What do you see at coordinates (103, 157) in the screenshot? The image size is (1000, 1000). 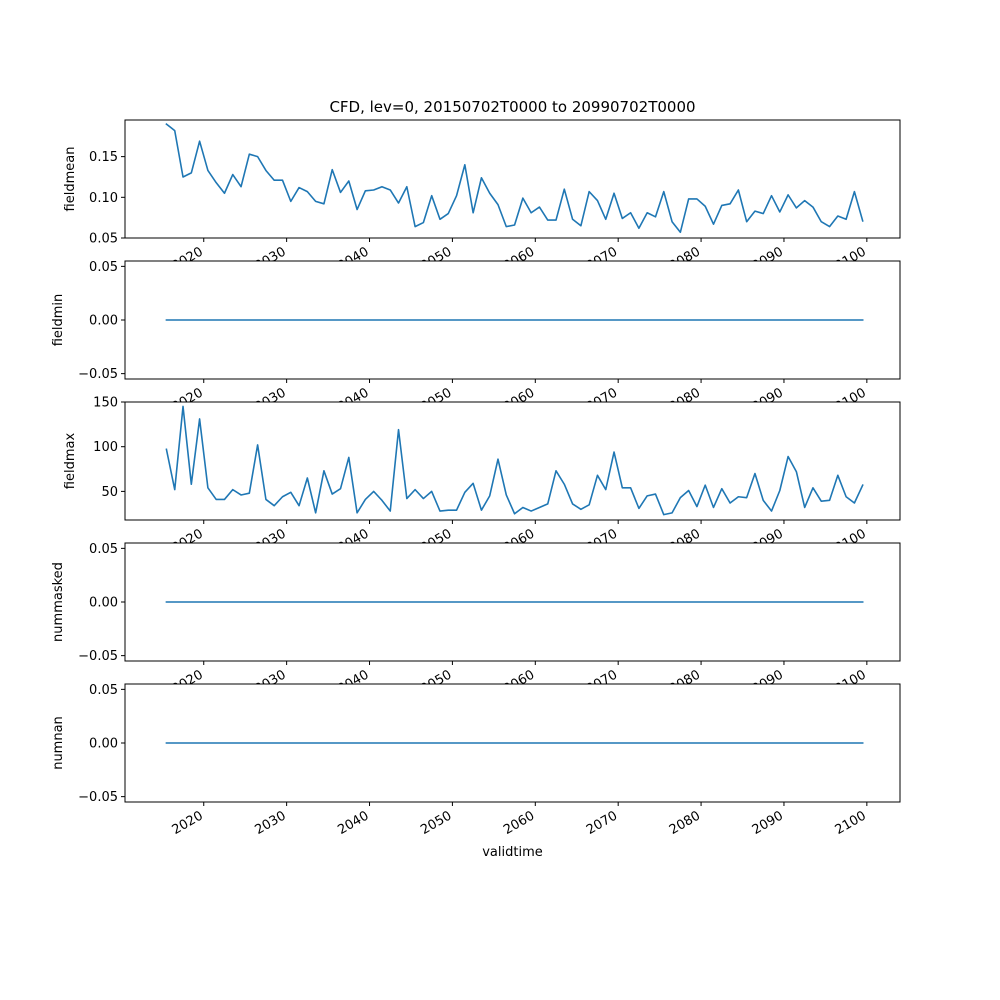 I see `y-tick-label: 0.15` at bounding box center [103, 157].